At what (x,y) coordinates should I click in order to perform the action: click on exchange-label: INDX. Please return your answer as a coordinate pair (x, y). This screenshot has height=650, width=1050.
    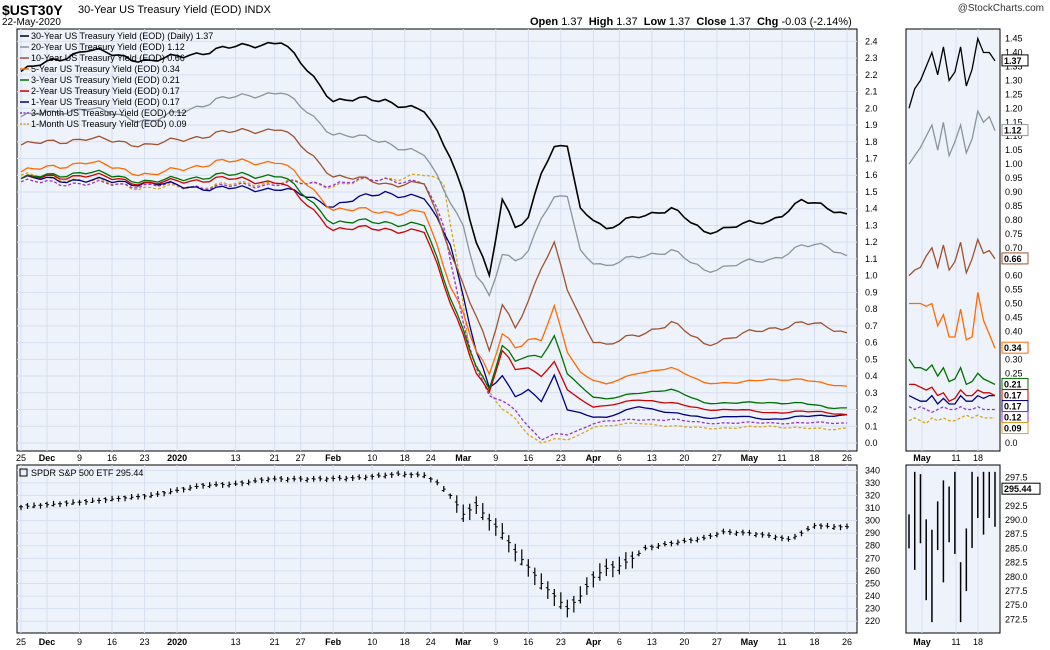
    Looking at the image, I should click on (257, 10).